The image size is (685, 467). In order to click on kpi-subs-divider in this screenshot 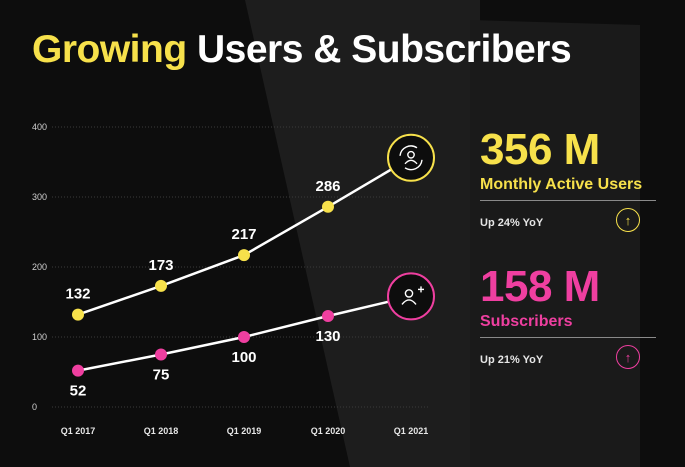, I will do `click(568, 337)`.